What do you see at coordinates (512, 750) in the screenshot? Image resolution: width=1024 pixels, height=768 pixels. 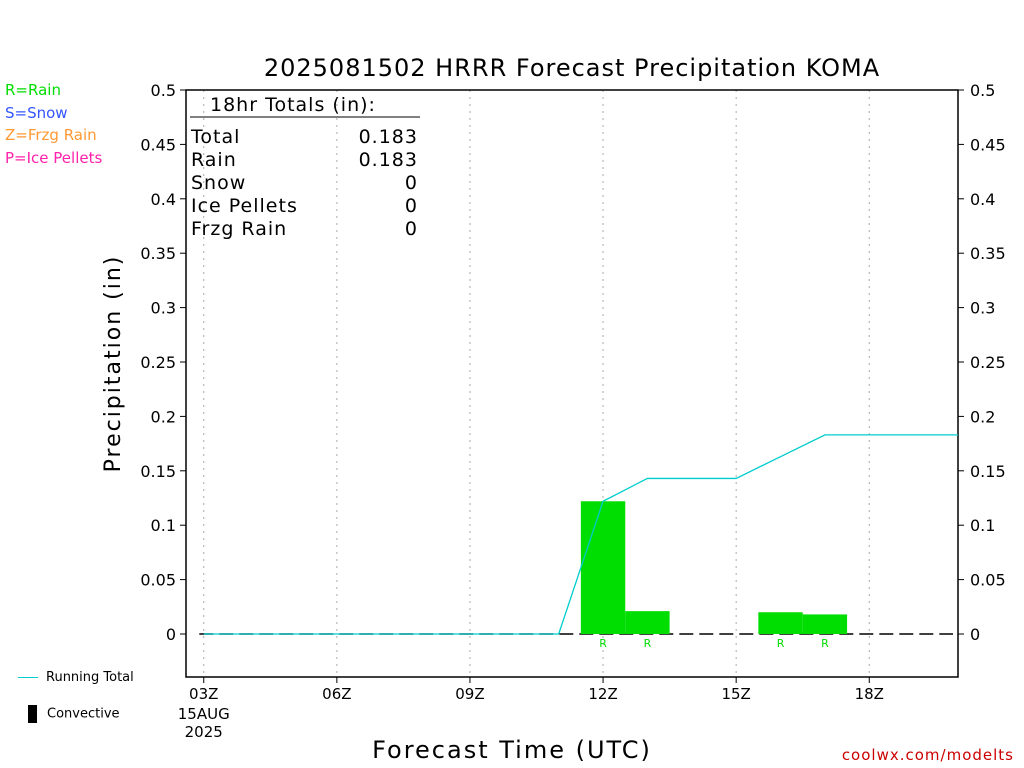 I see `x-axis-label: Forecast Time (UTC)` at bounding box center [512, 750].